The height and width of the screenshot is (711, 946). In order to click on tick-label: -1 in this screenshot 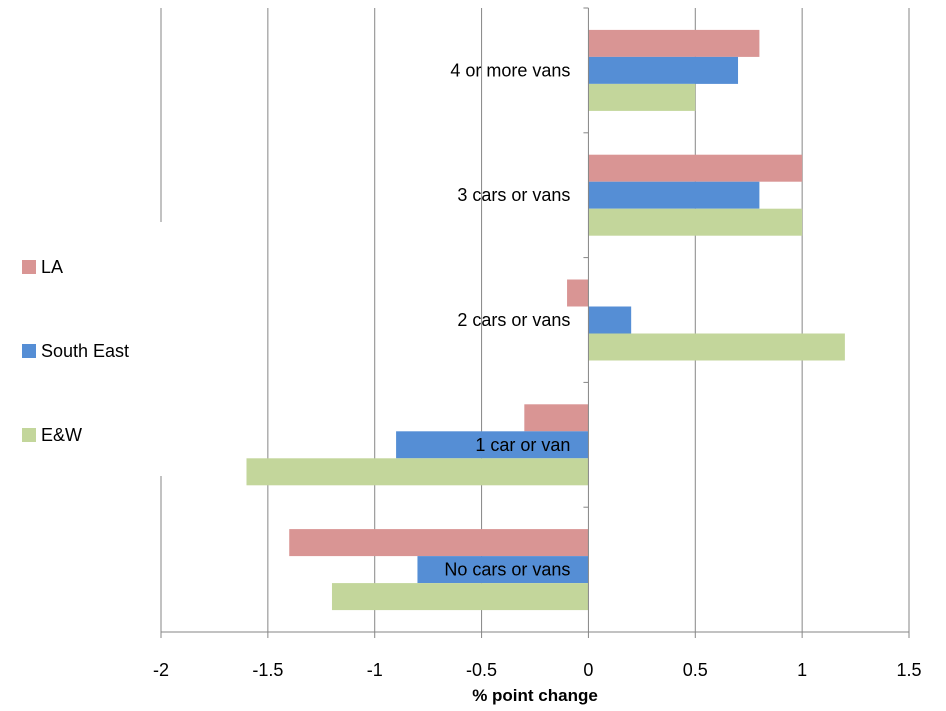, I will do `click(375, 670)`.